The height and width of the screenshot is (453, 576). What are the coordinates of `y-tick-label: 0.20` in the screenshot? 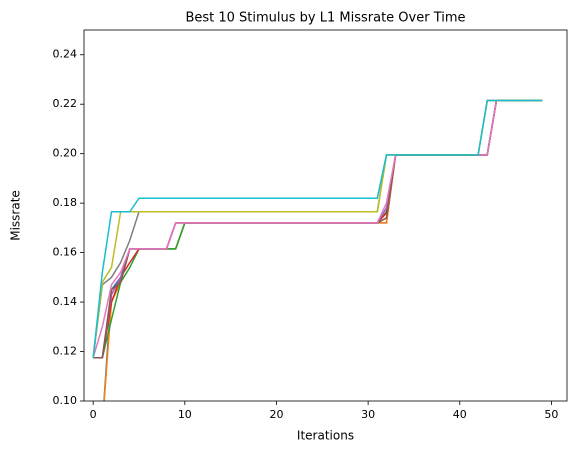 It's located at (65, 153).